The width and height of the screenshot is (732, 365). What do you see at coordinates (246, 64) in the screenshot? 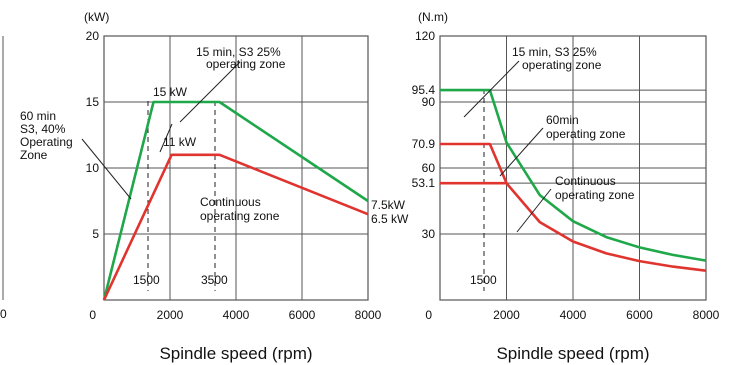
I see `ann-s3-line2: operating zone` at bounding box center [246, 64].